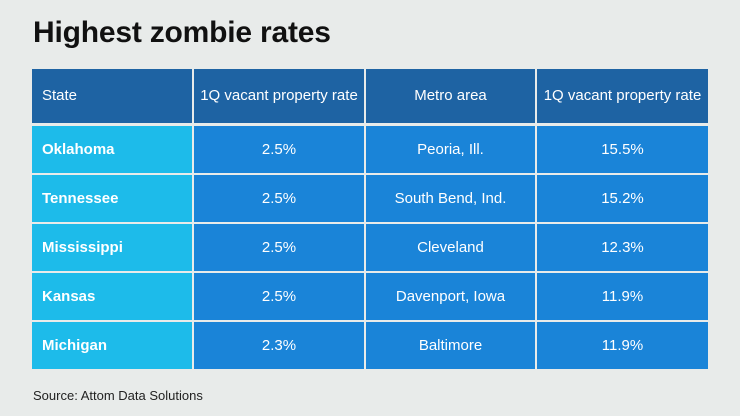 This screenshot has height=416, width=740. I want to click on table-cell-r0-c0: Oklahoma, so click(112, 149).